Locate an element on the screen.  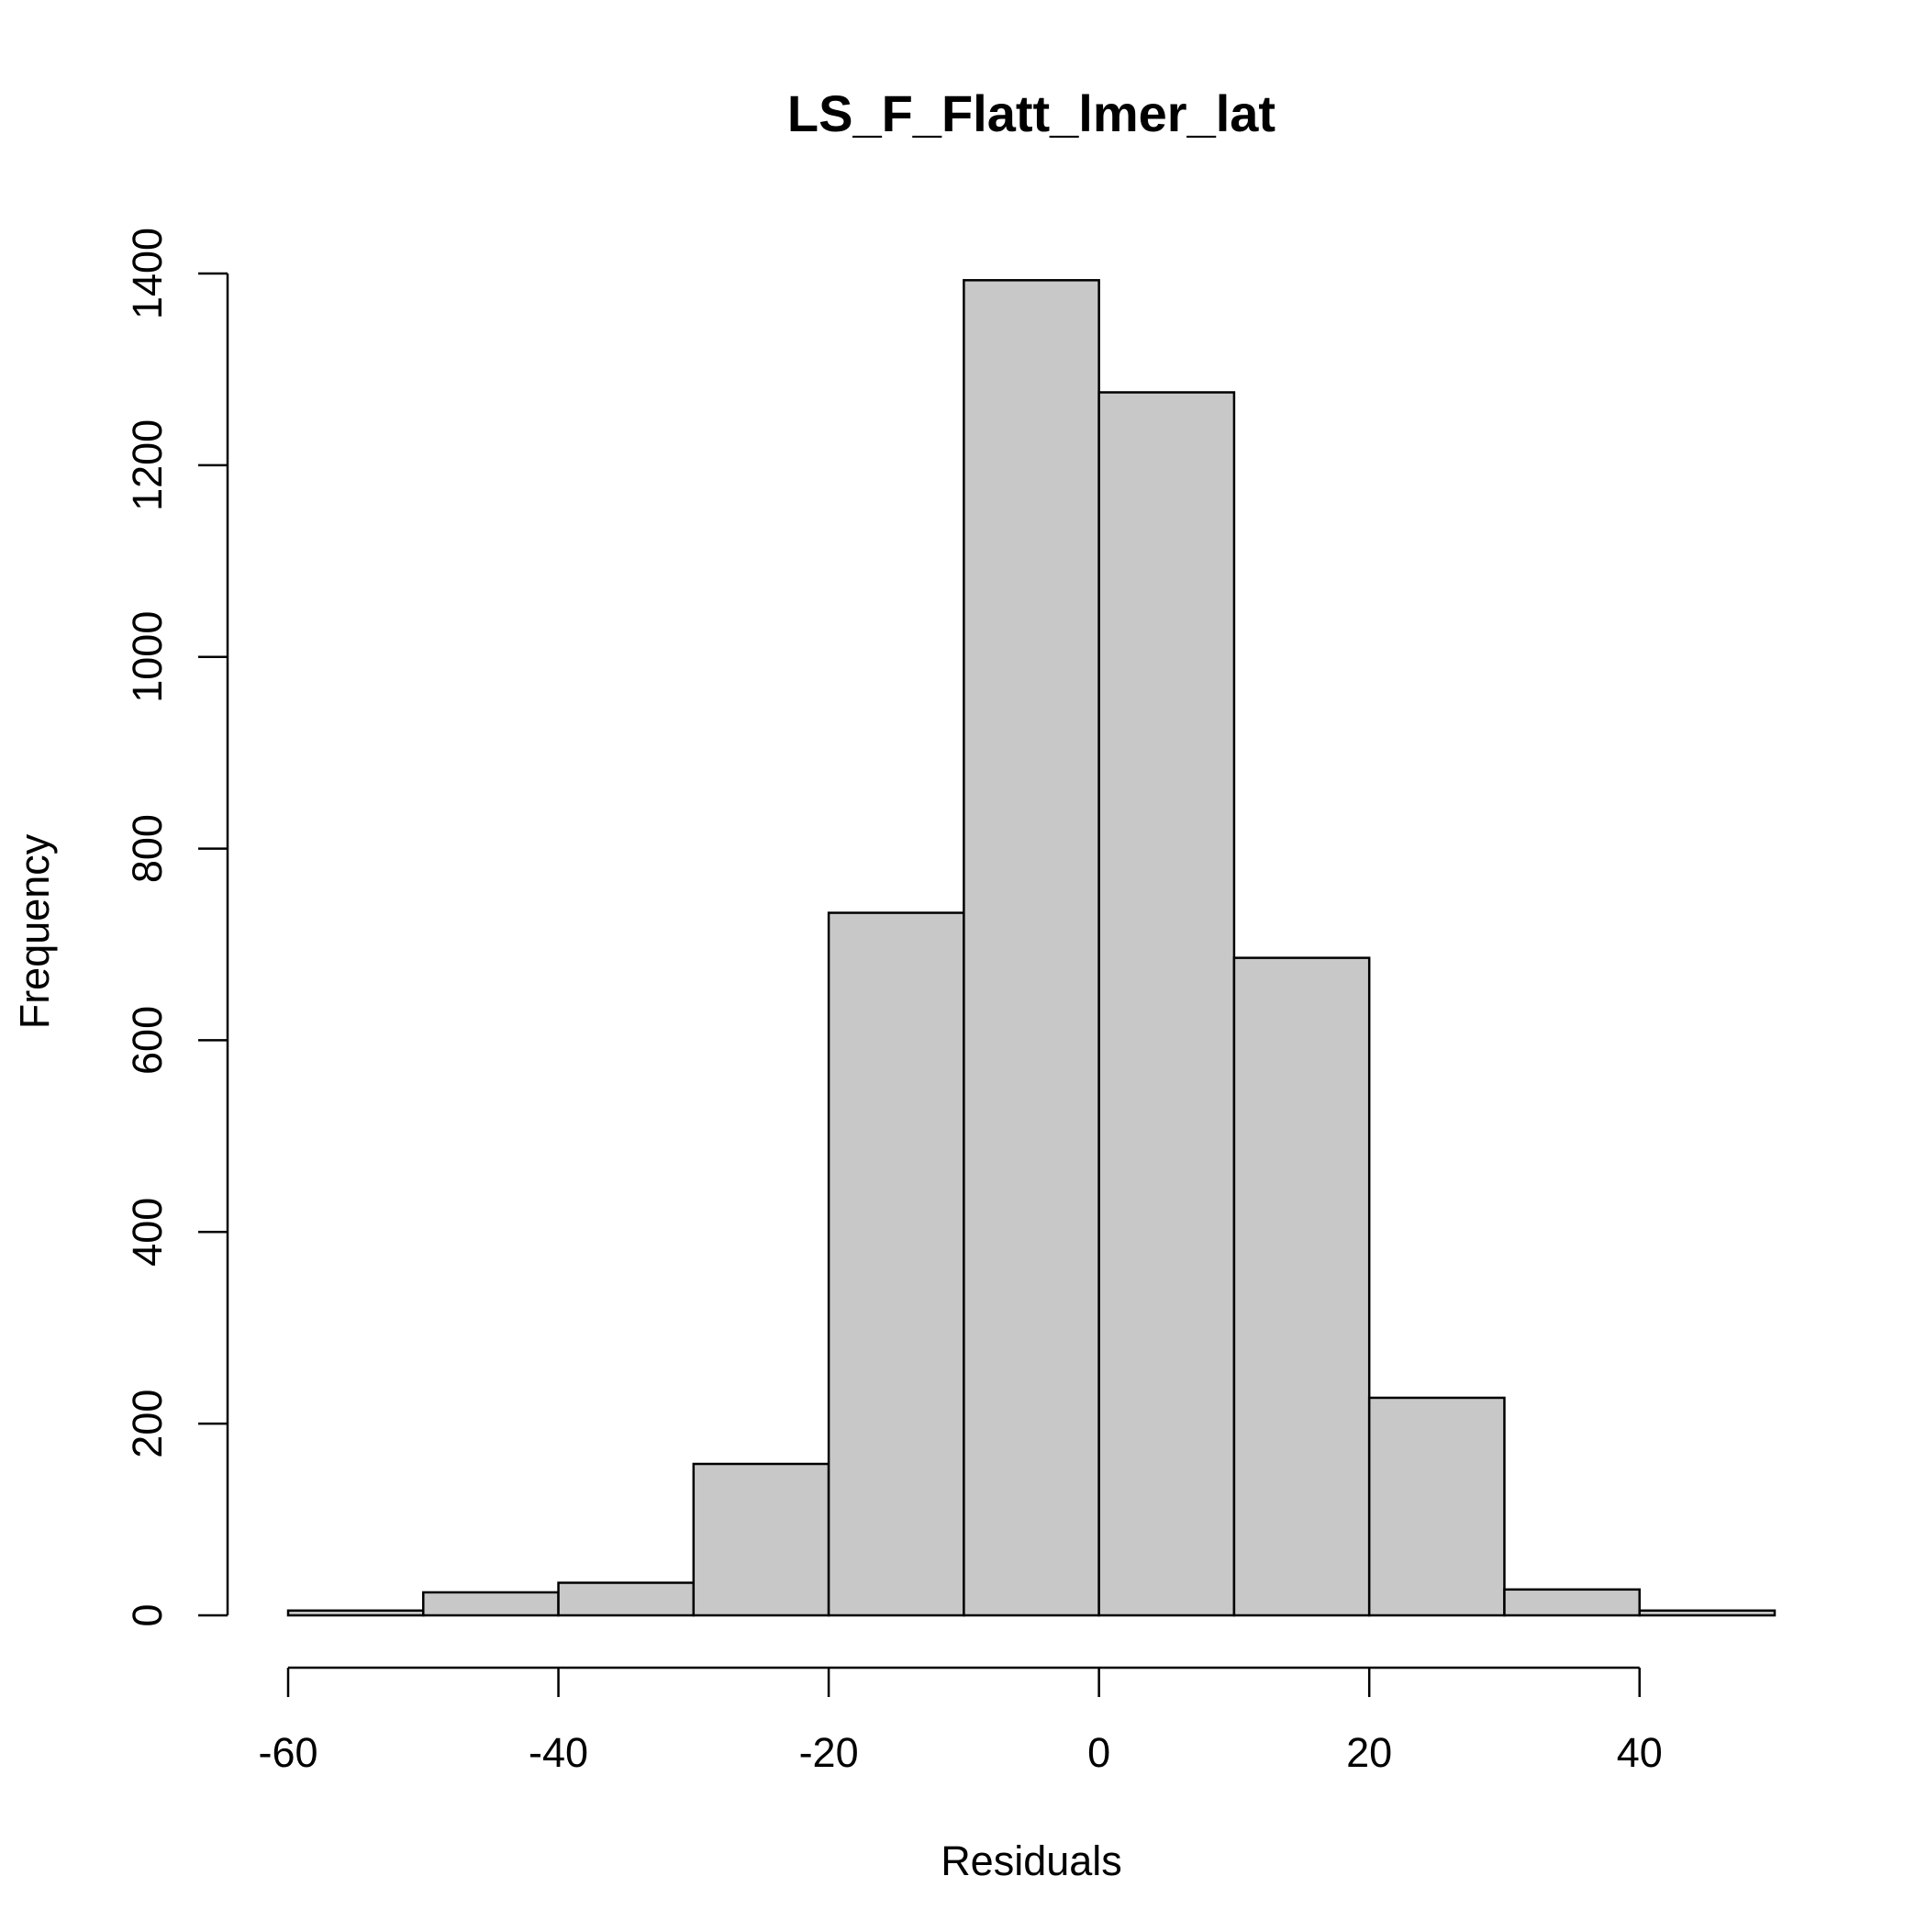
y-tick-label: 1000 is located at coordinates (147, 657).